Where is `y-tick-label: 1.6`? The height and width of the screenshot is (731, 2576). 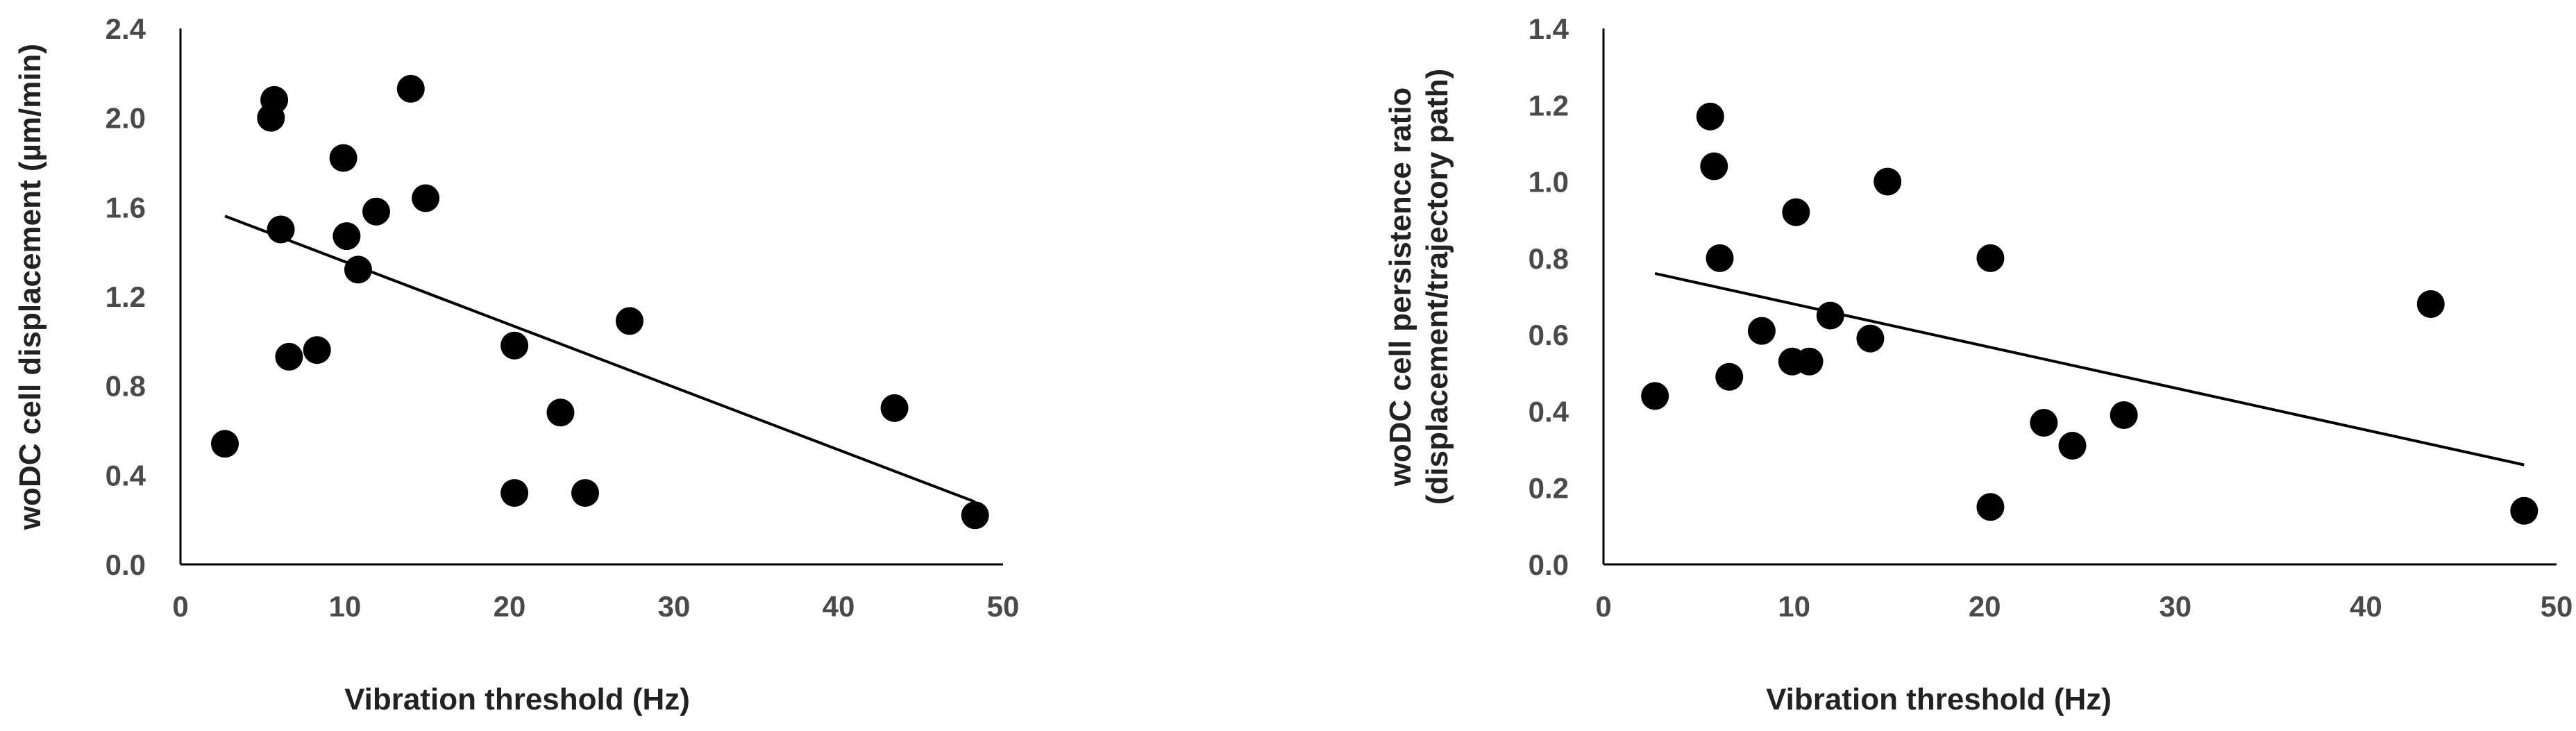
y-tick-label: 1.6 is located at coordinates (126, 208).